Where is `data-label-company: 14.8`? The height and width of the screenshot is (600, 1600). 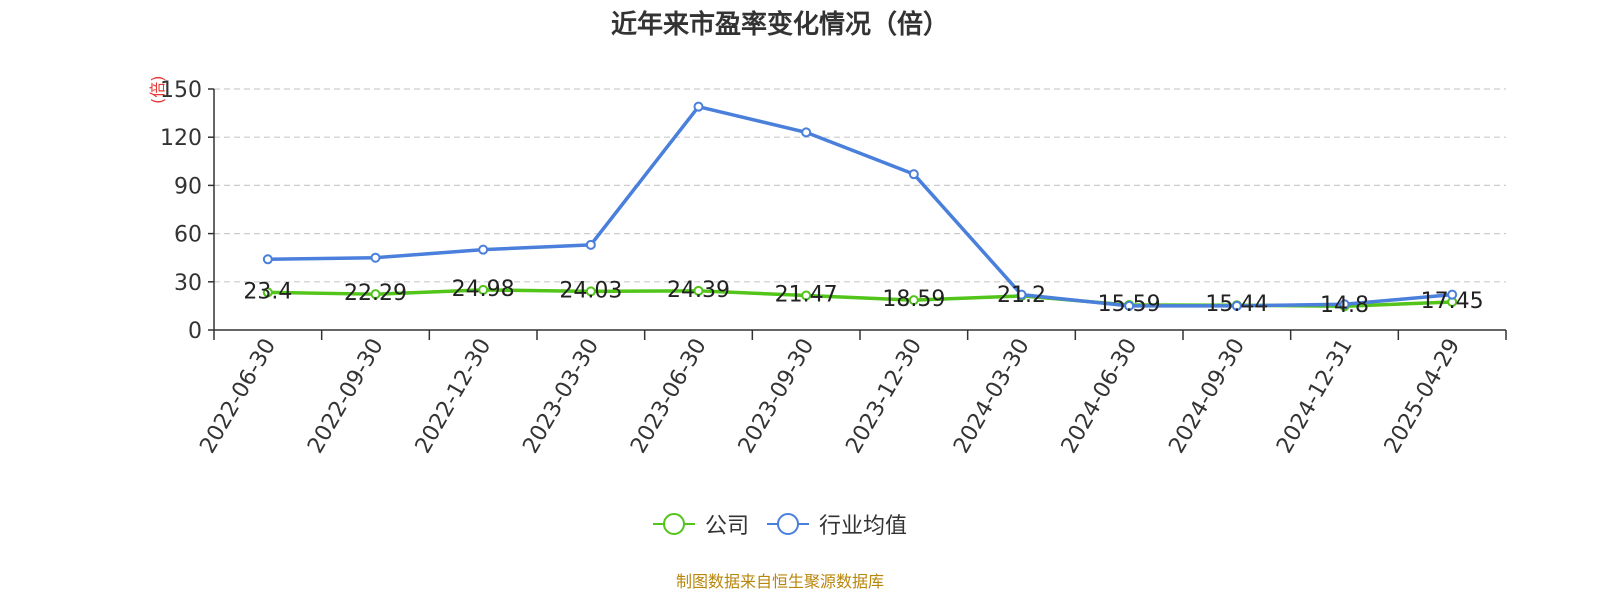
data-label-company: 14.8 is located at coordinates (1344, 305).